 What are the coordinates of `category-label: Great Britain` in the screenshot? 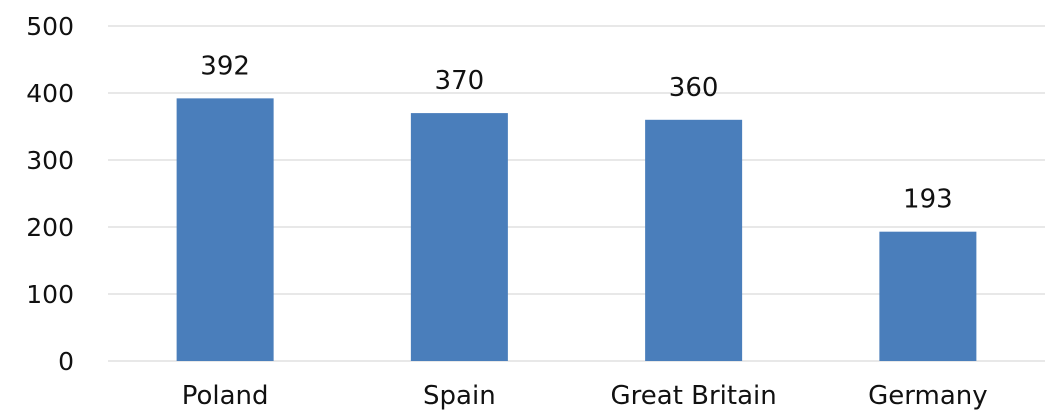 It's located at (694, 396).